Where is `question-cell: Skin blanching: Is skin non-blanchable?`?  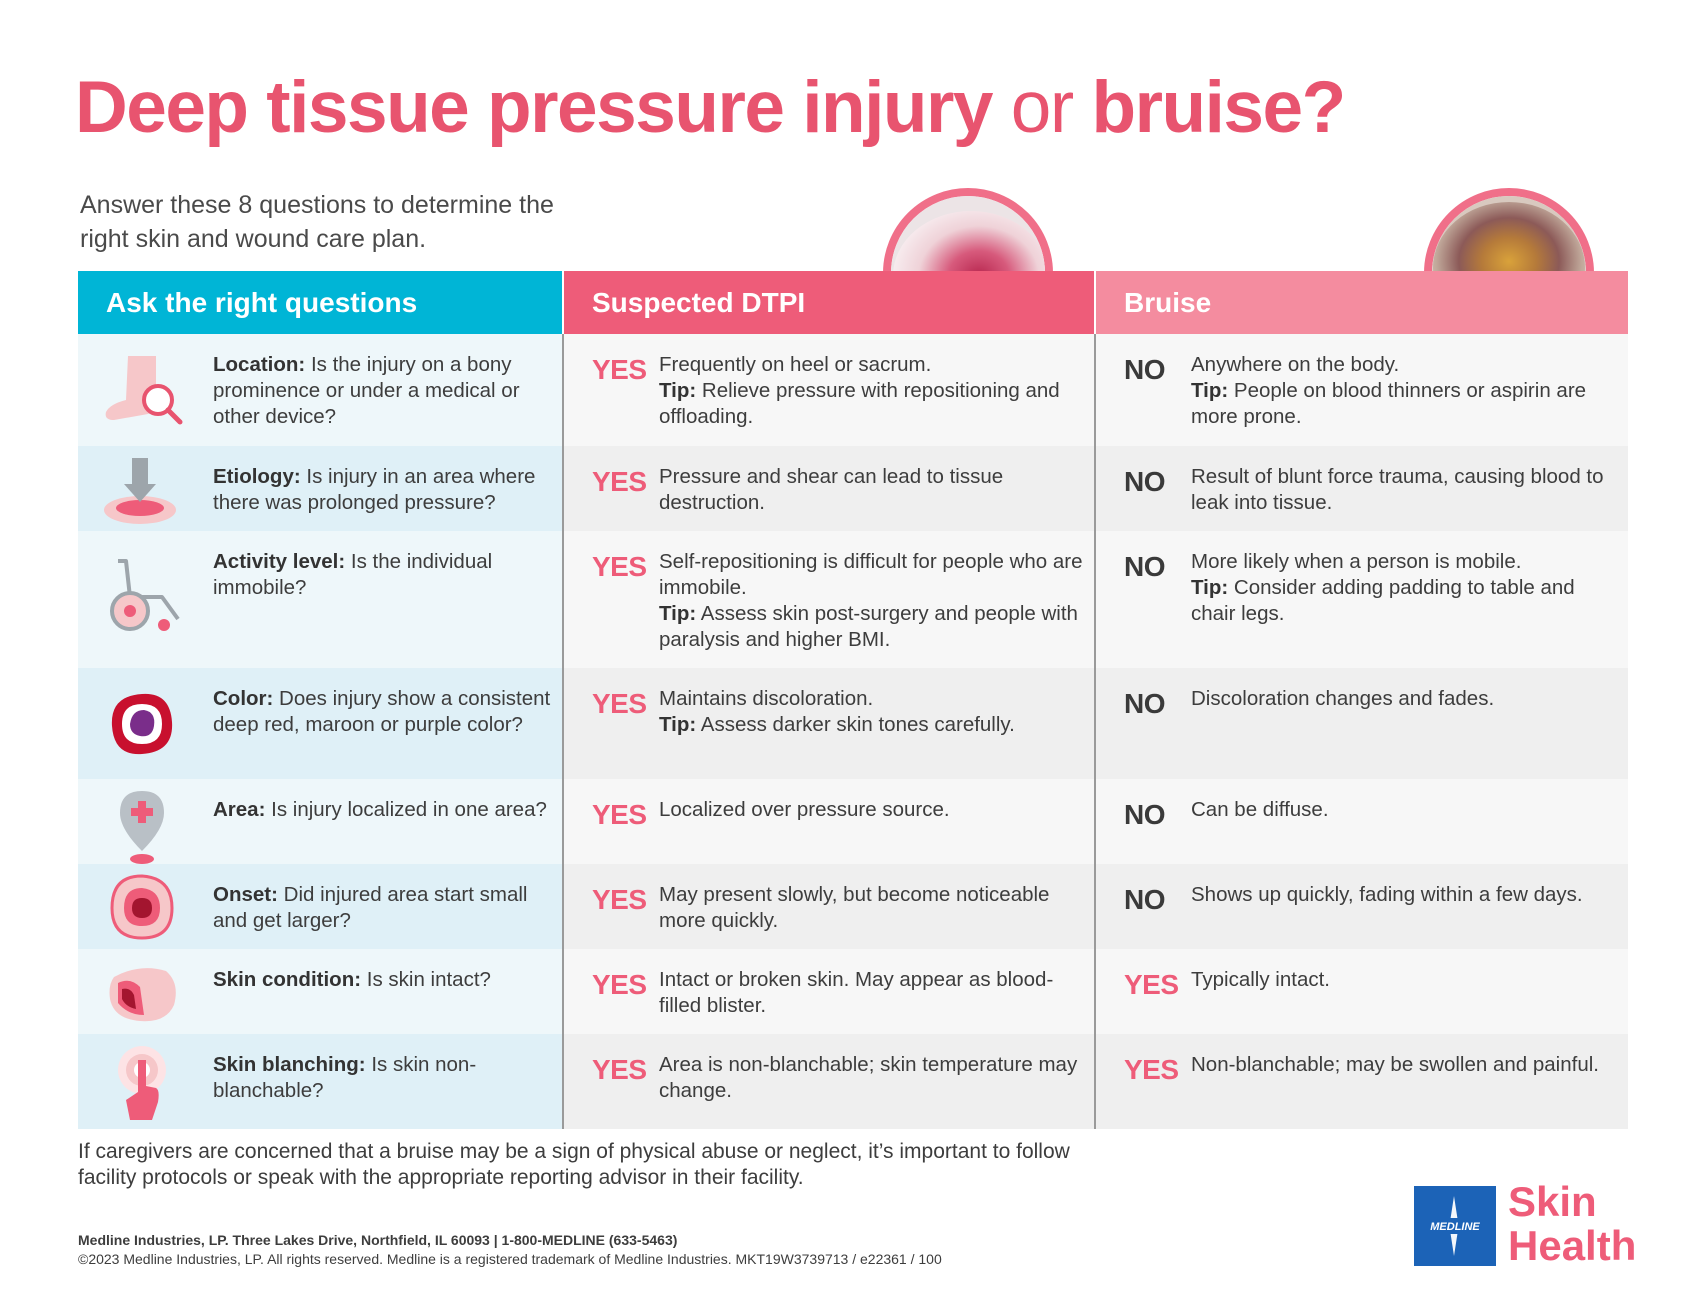 question-cell: Skin blanching: Is skin non-blanchable? is located at coordinates (320, 1081).